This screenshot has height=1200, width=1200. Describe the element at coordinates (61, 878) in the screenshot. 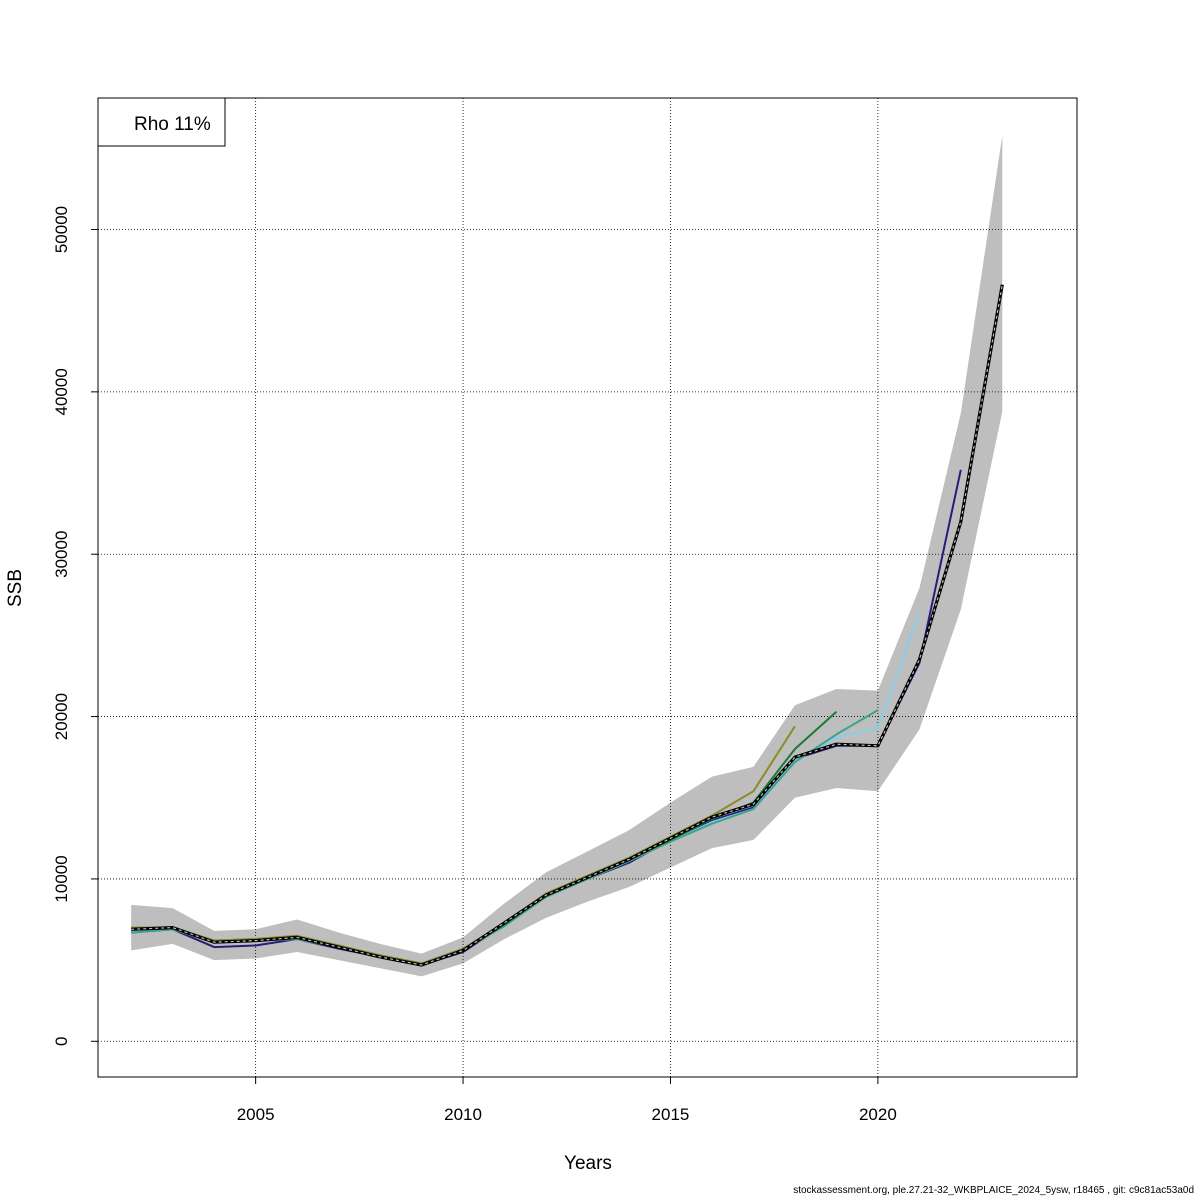

I see `y-tick-label: 10000` at that location.